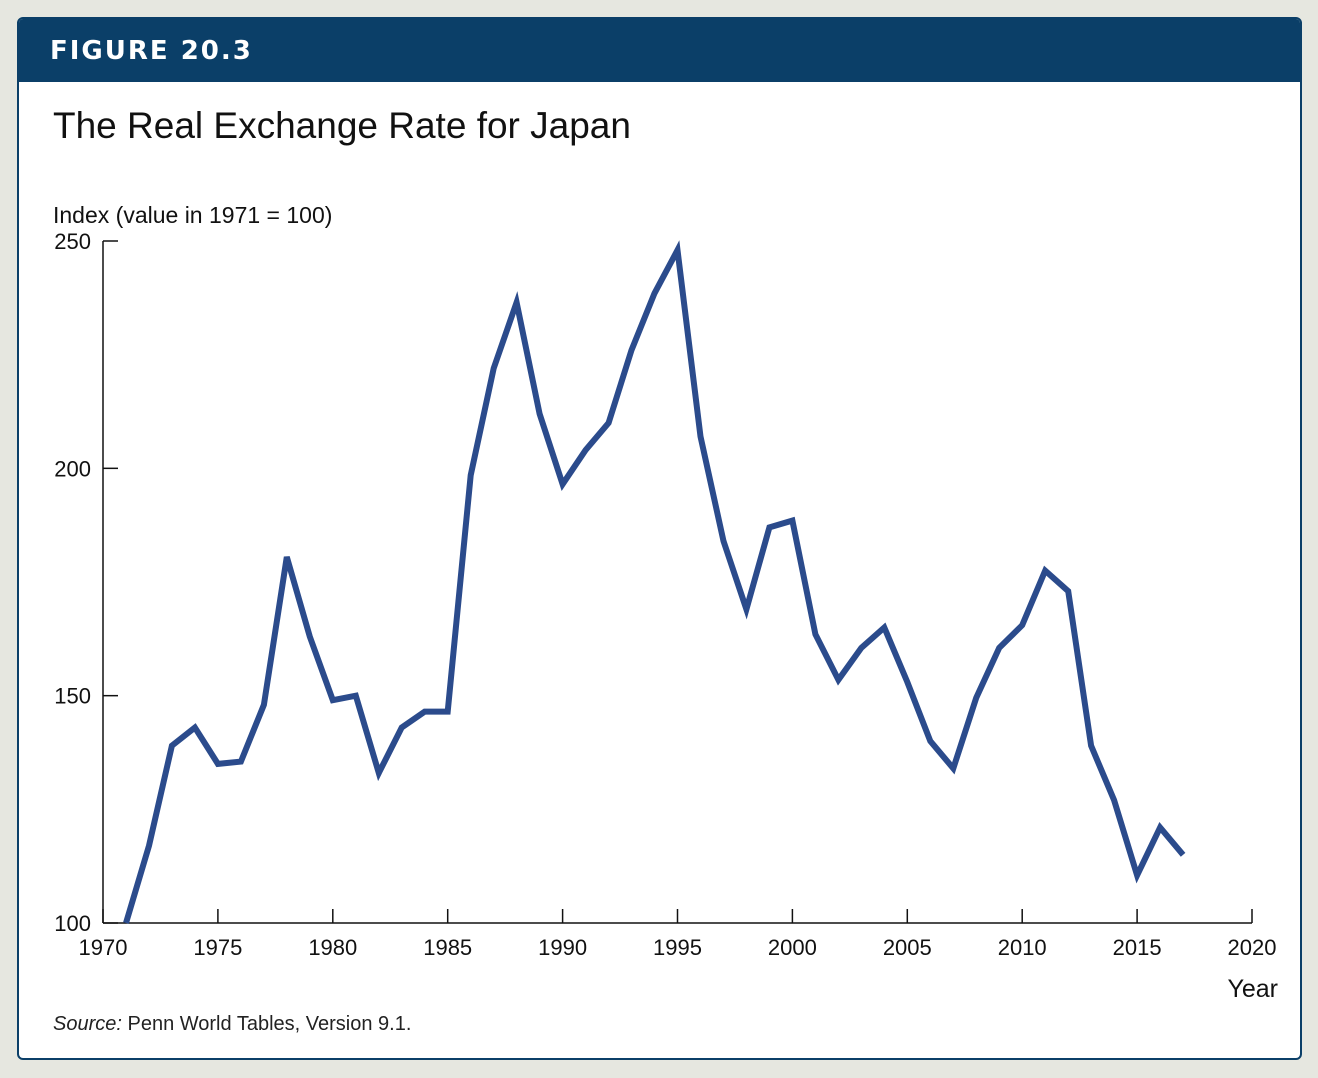  I want to click on x-tick-label: 2005, so click(907, 947).